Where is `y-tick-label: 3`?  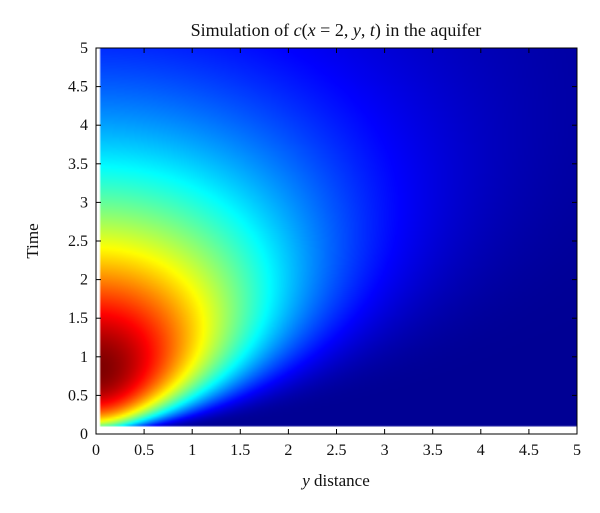
y-tick-label: 3 is located at coordinates (84, 202).